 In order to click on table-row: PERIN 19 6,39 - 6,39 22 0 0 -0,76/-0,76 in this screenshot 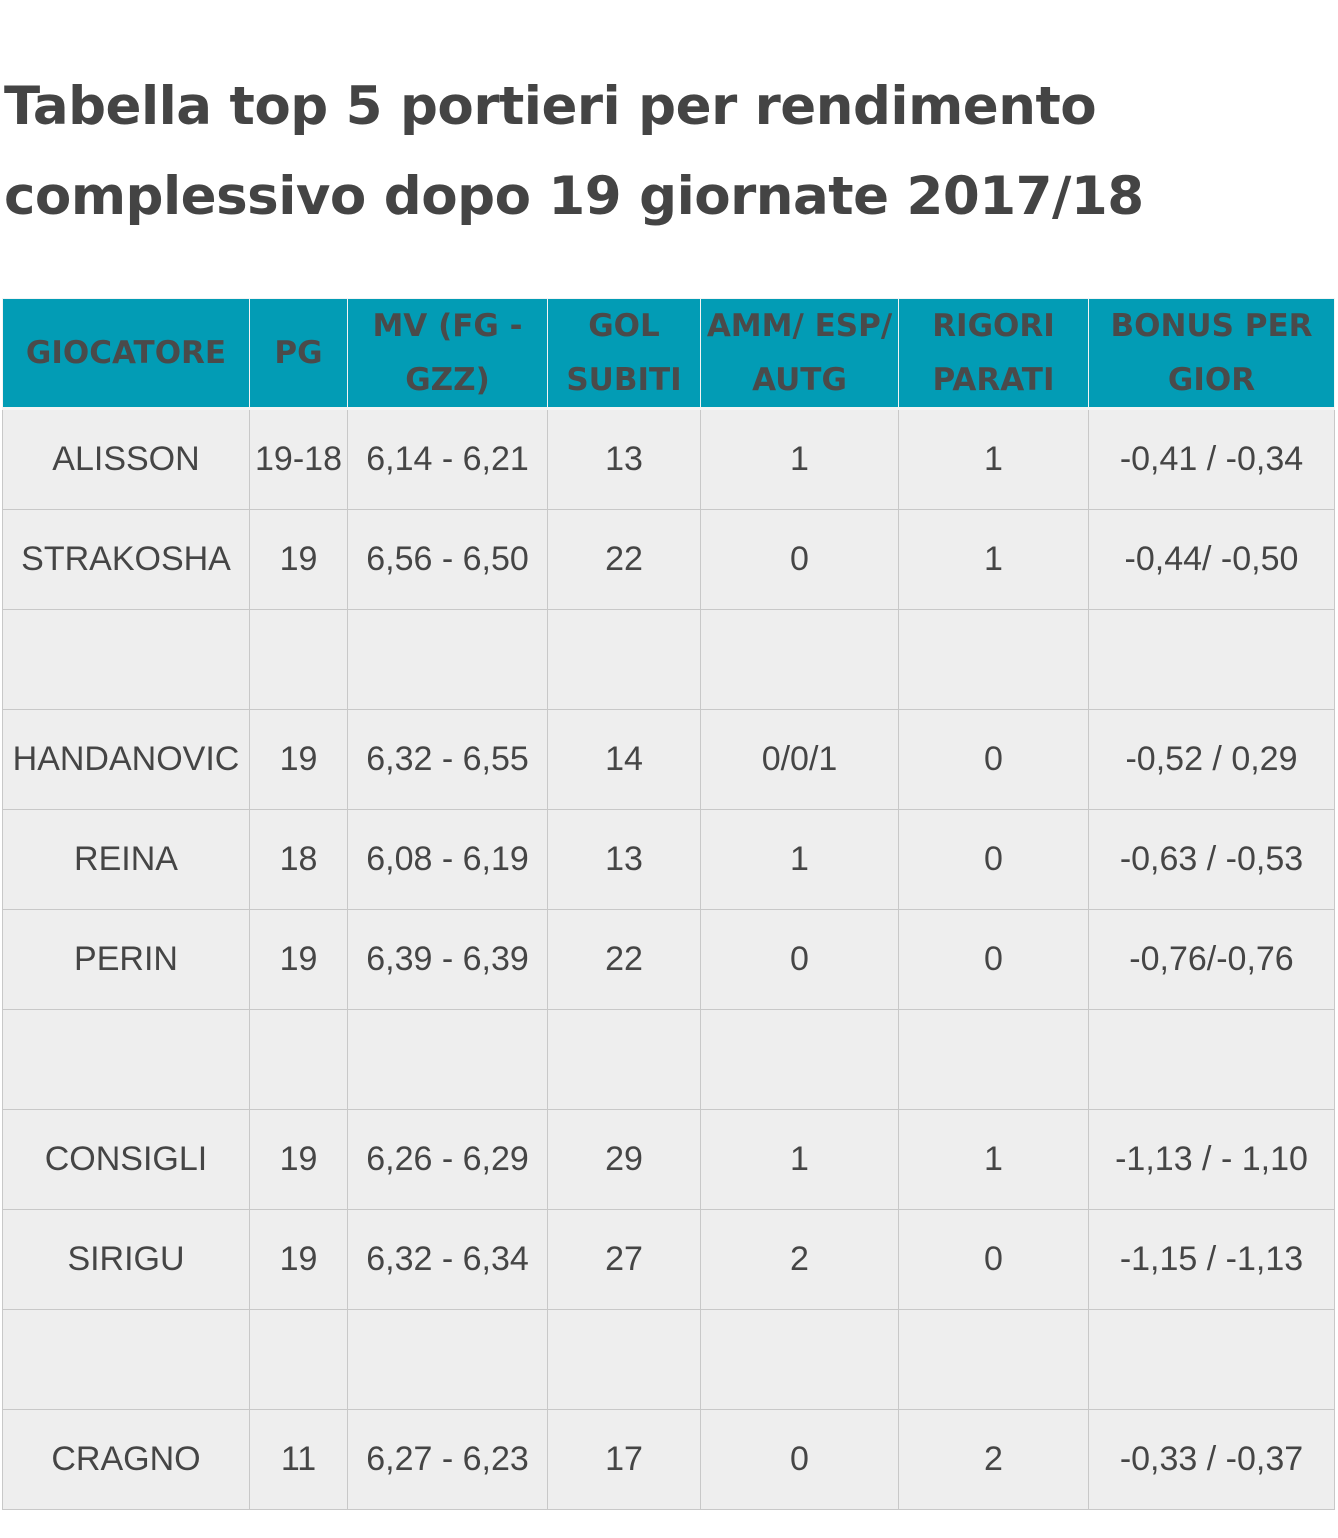, I will do `click(668, 959)`.